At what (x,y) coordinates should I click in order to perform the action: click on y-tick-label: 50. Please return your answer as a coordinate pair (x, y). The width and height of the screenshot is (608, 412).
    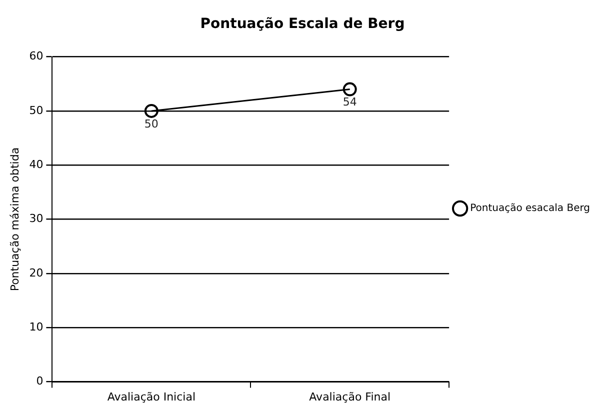
    Looking at the image, I should click on (36, 110).